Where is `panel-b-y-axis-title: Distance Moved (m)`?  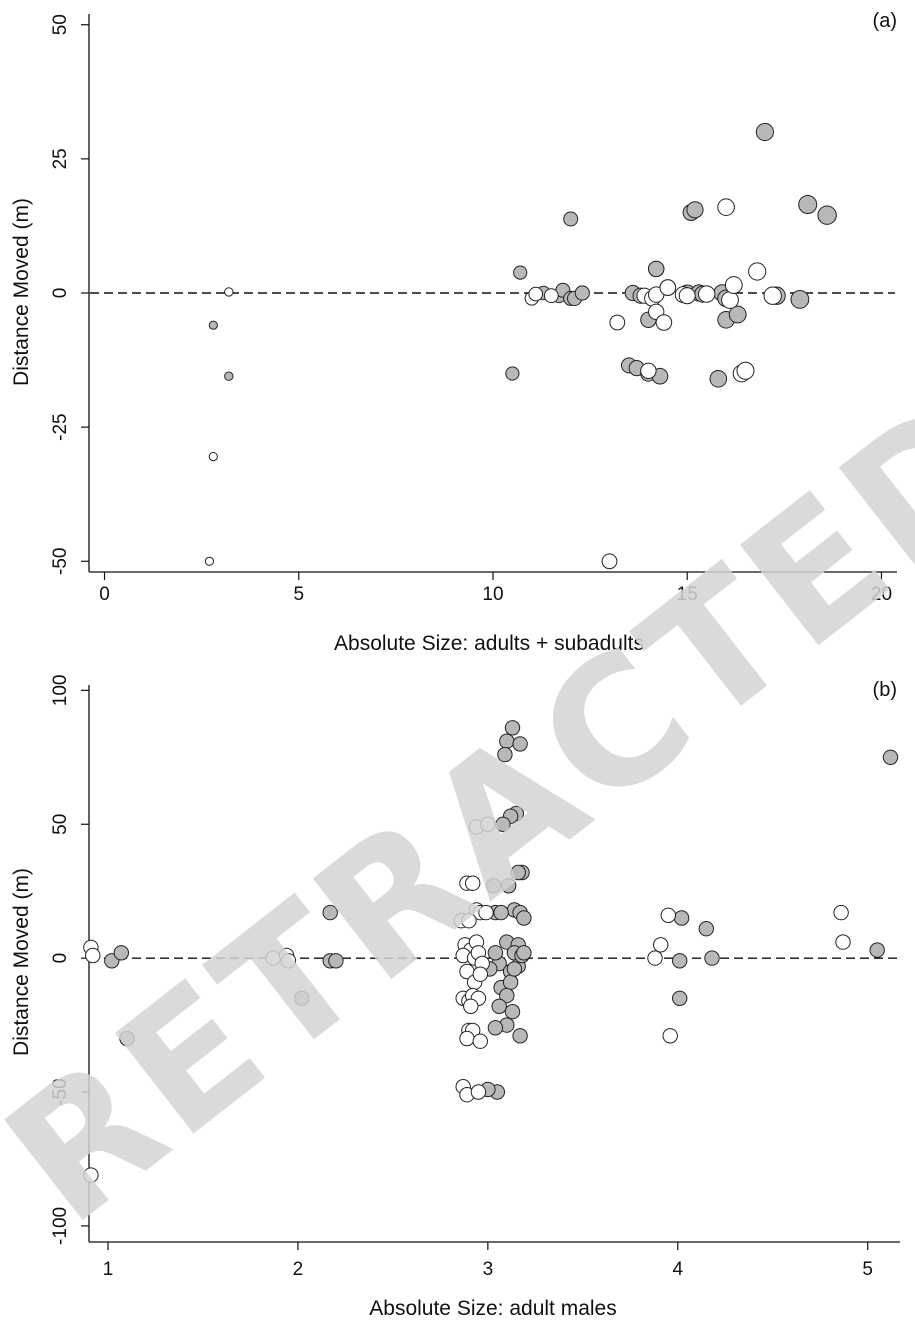
panel-b-y-axis-title: Distance Moved (m) is located at coordinates (21, 962).